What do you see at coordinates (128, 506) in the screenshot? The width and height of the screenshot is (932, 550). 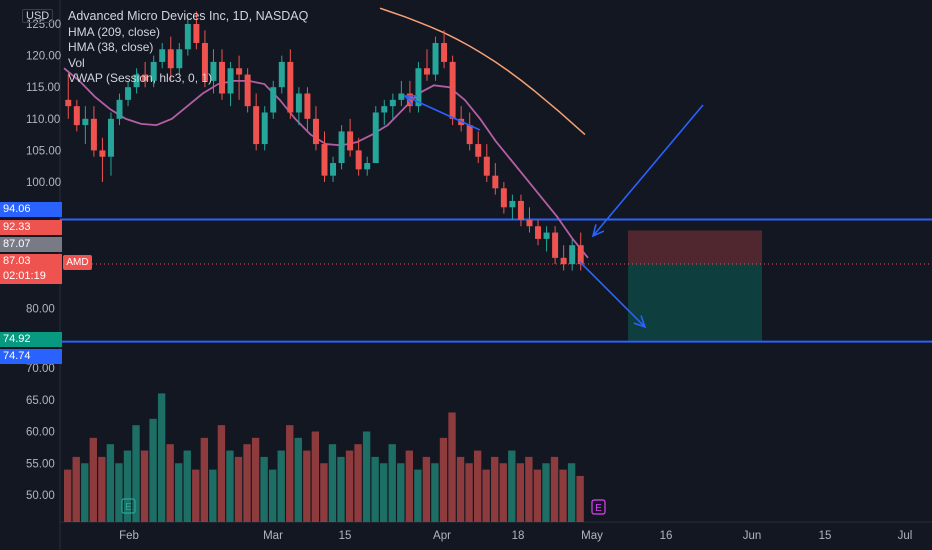 I see `earnings-marker-past` at bounding box center [128, 506].